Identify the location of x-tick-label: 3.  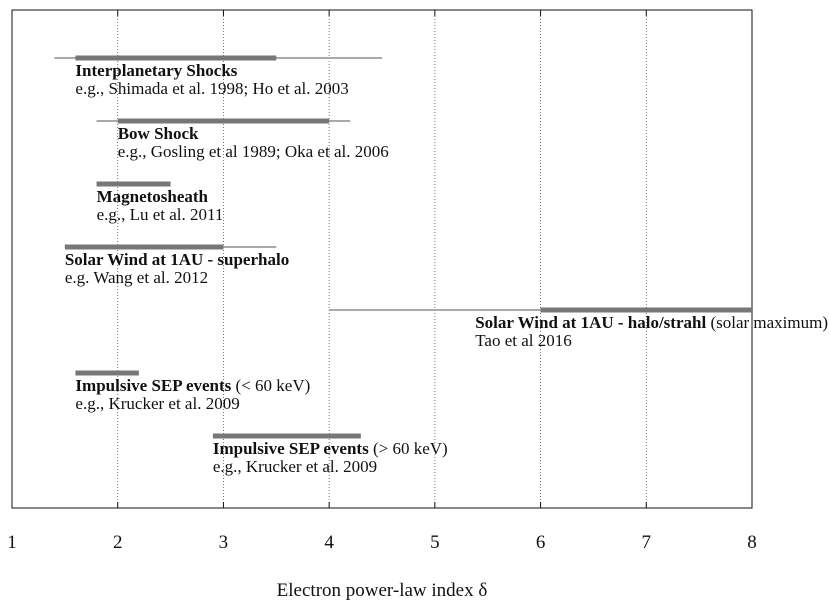
(224, 542).